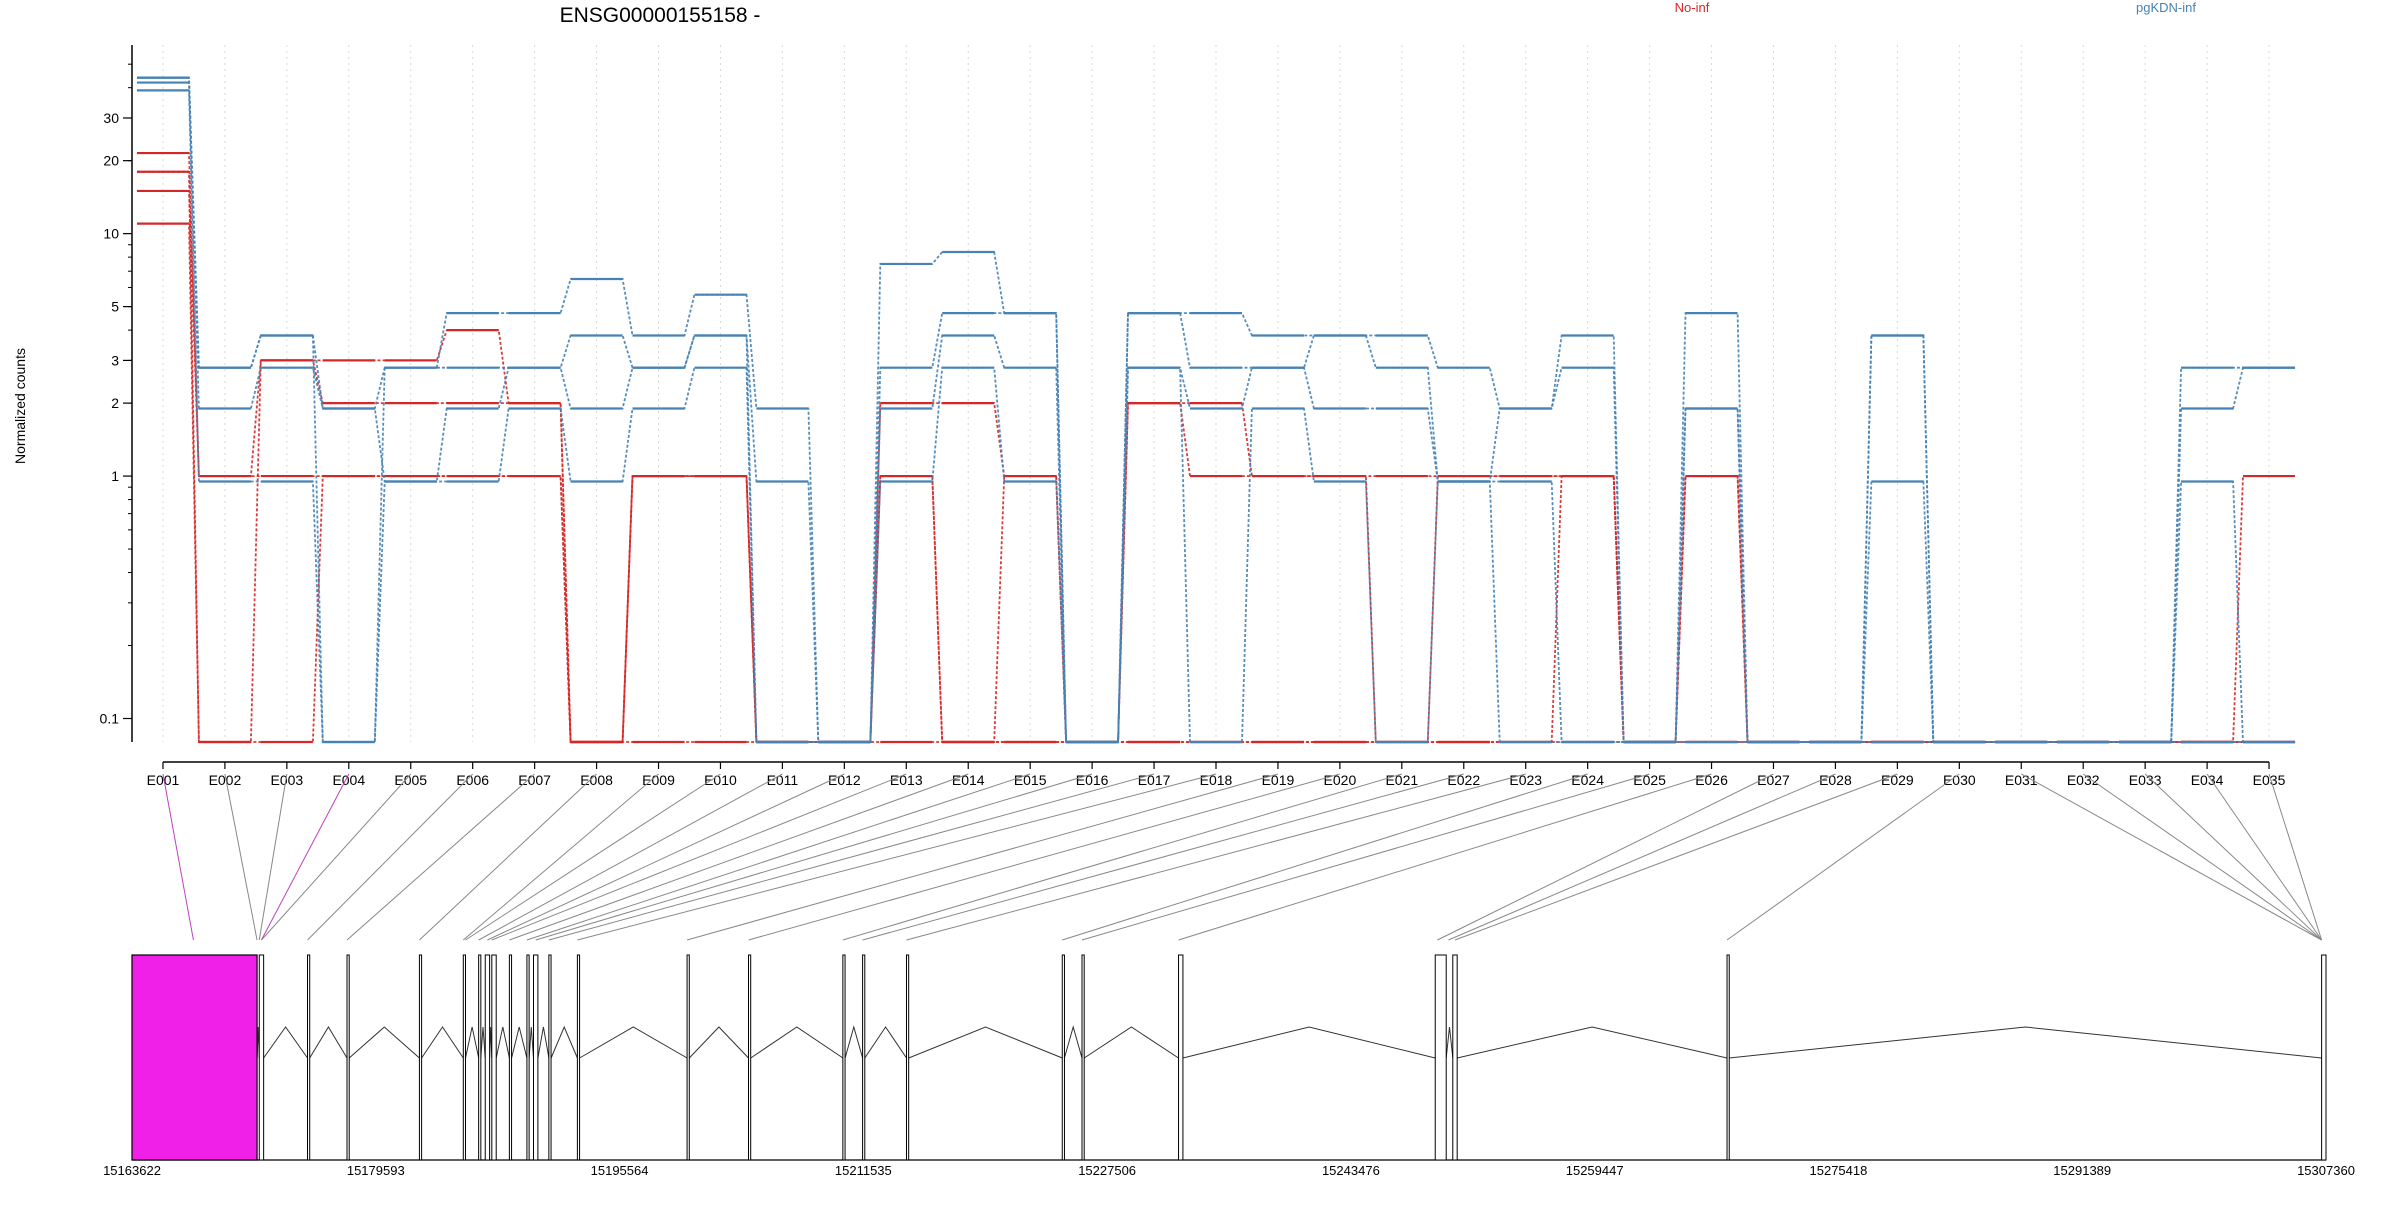 This screenshot has height=1205, width=2400. I want to click on x-tick-label: E028, so click(1835, 780).